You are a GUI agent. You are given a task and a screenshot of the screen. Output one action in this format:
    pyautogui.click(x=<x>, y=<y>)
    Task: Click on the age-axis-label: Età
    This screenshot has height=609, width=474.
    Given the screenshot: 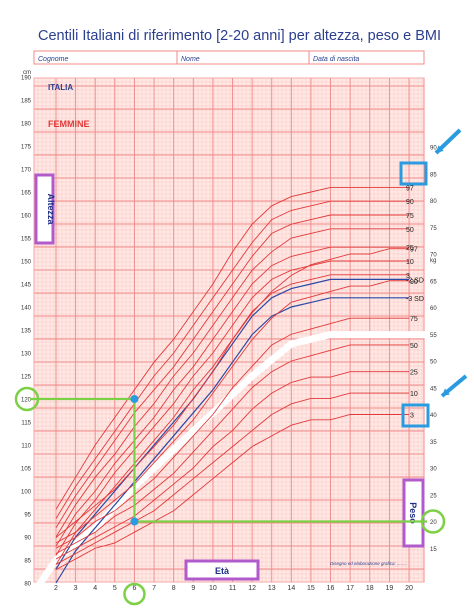 What is the action you would take?
    pyautogui.click(x=222, y=571)
    